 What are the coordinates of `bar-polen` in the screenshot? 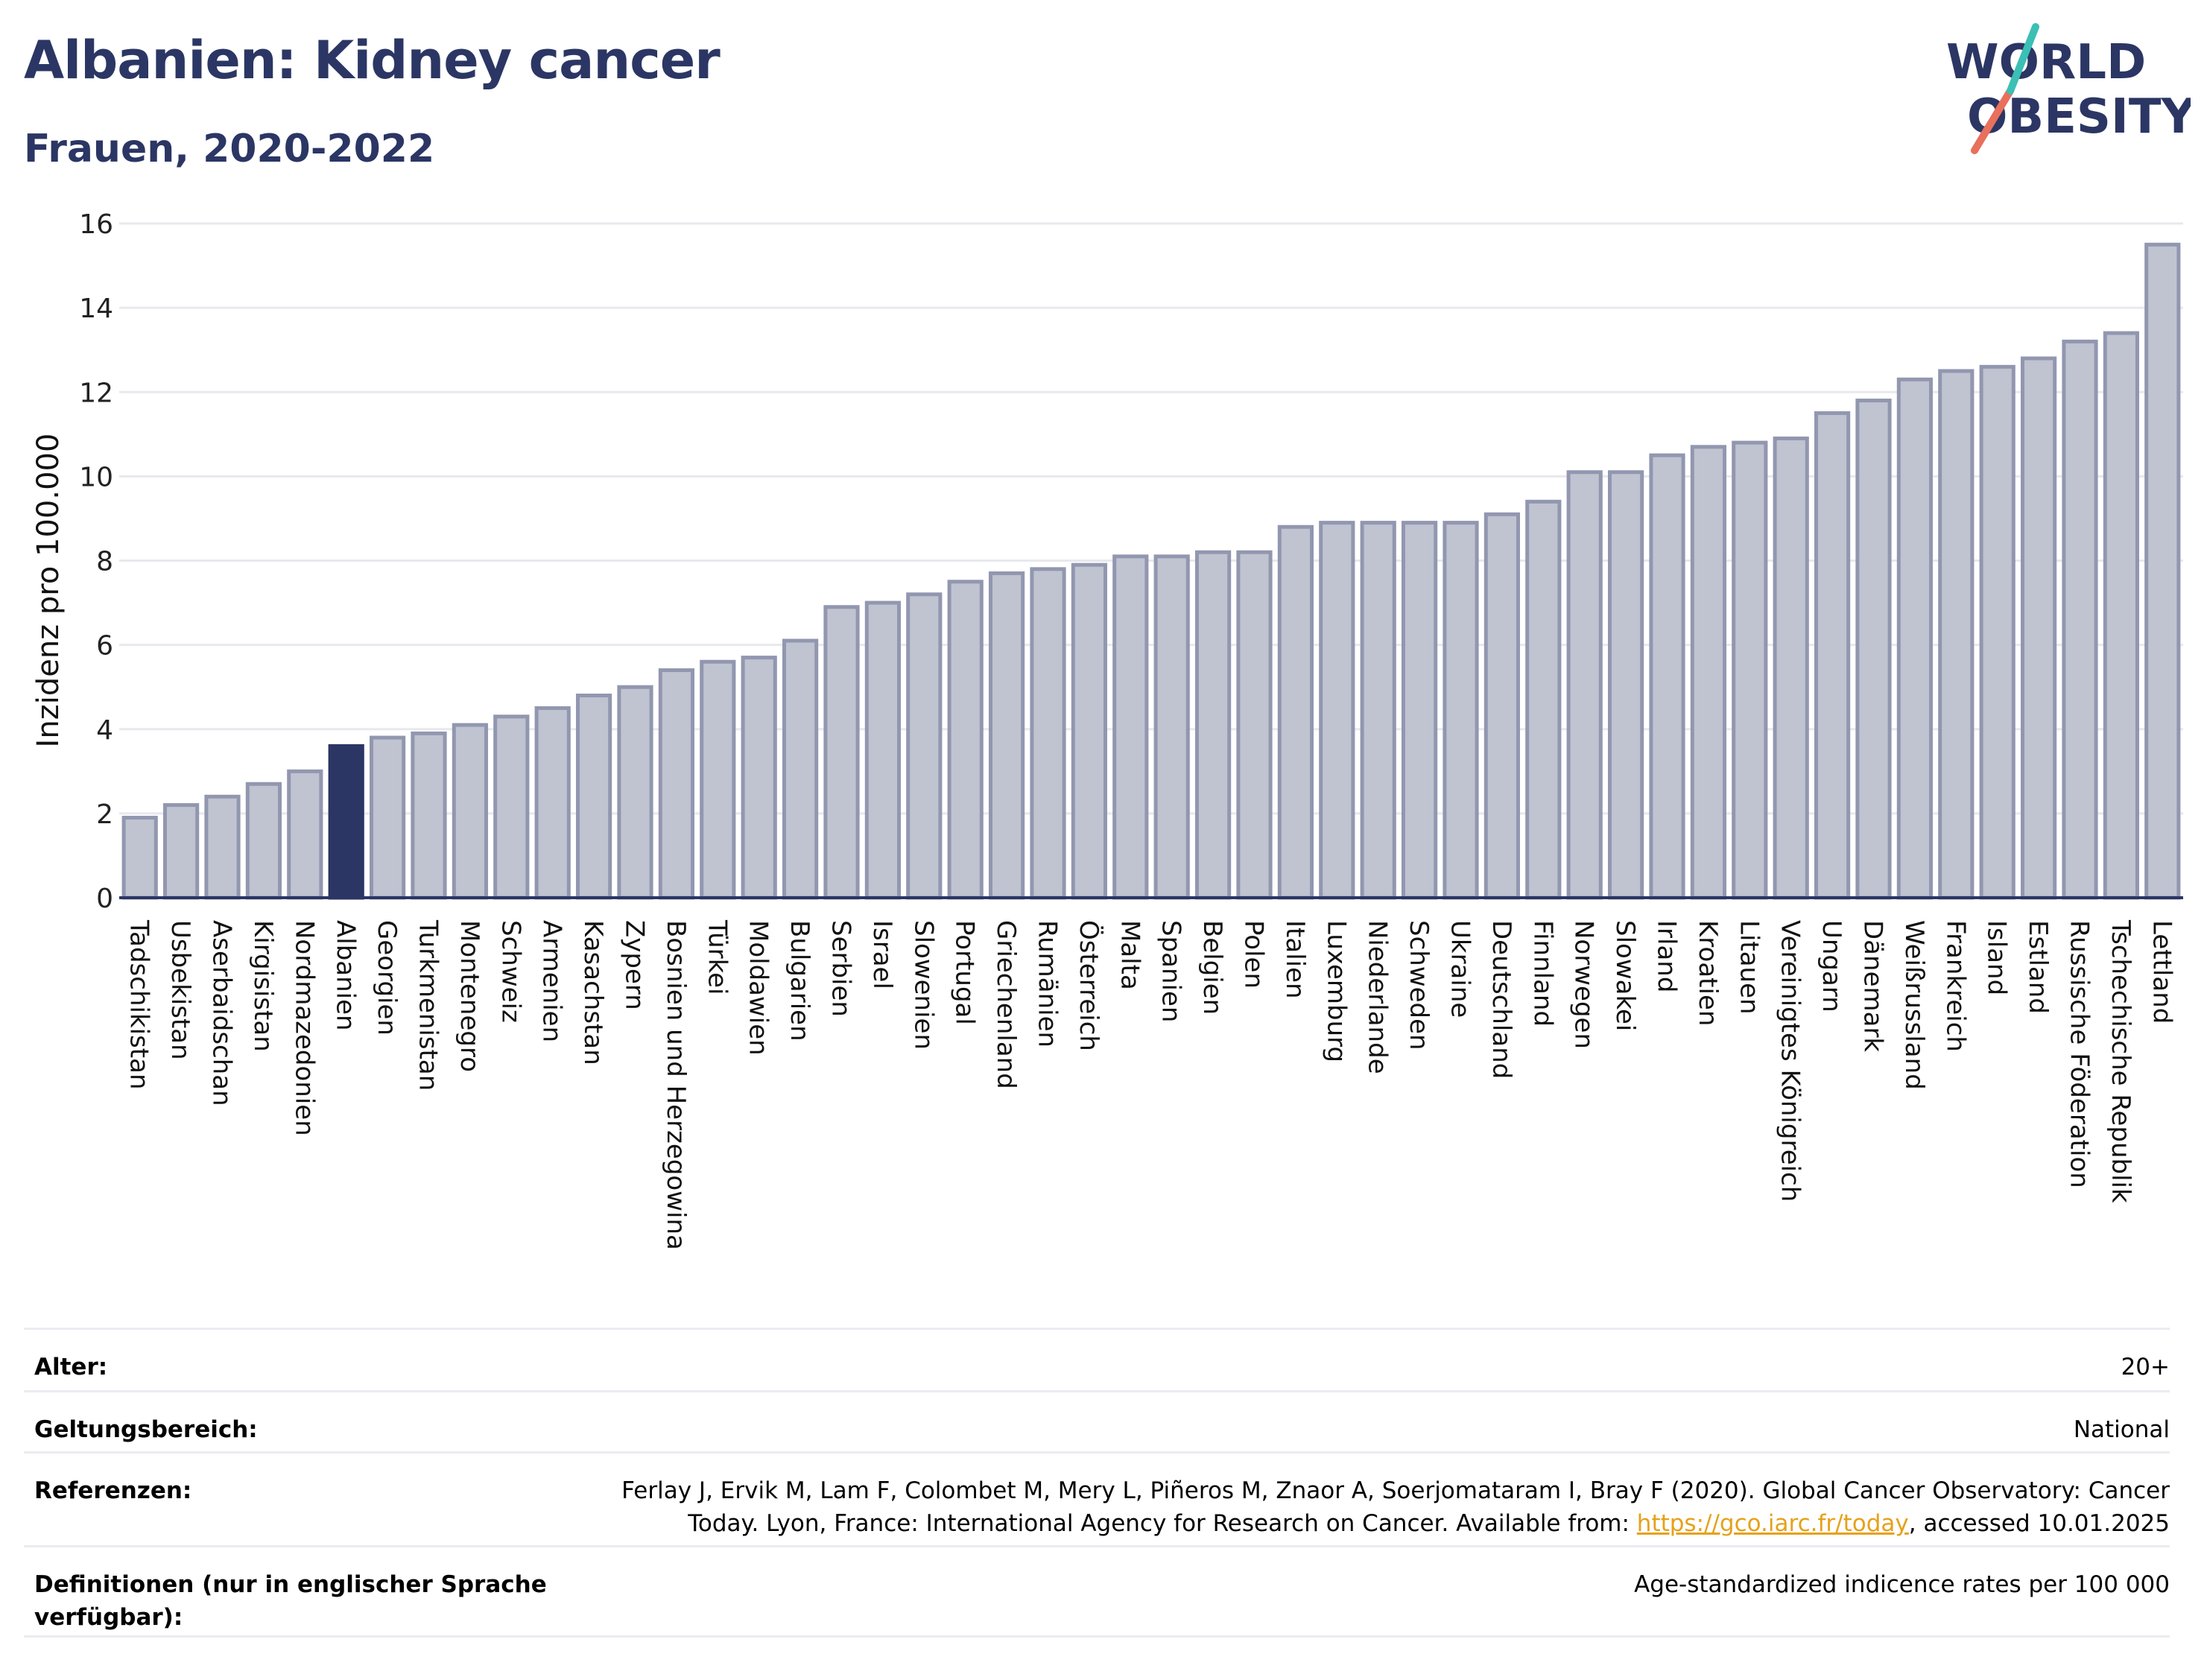 It's located at (1254, 725).